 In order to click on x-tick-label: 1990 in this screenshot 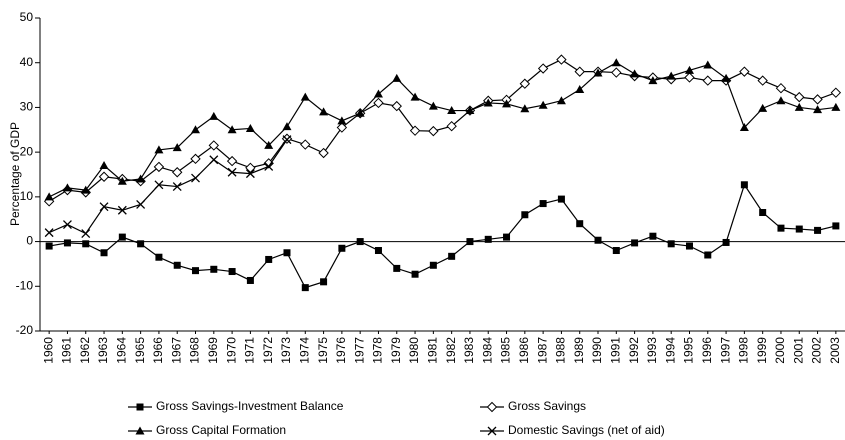, I will do `click(597, 350)`.